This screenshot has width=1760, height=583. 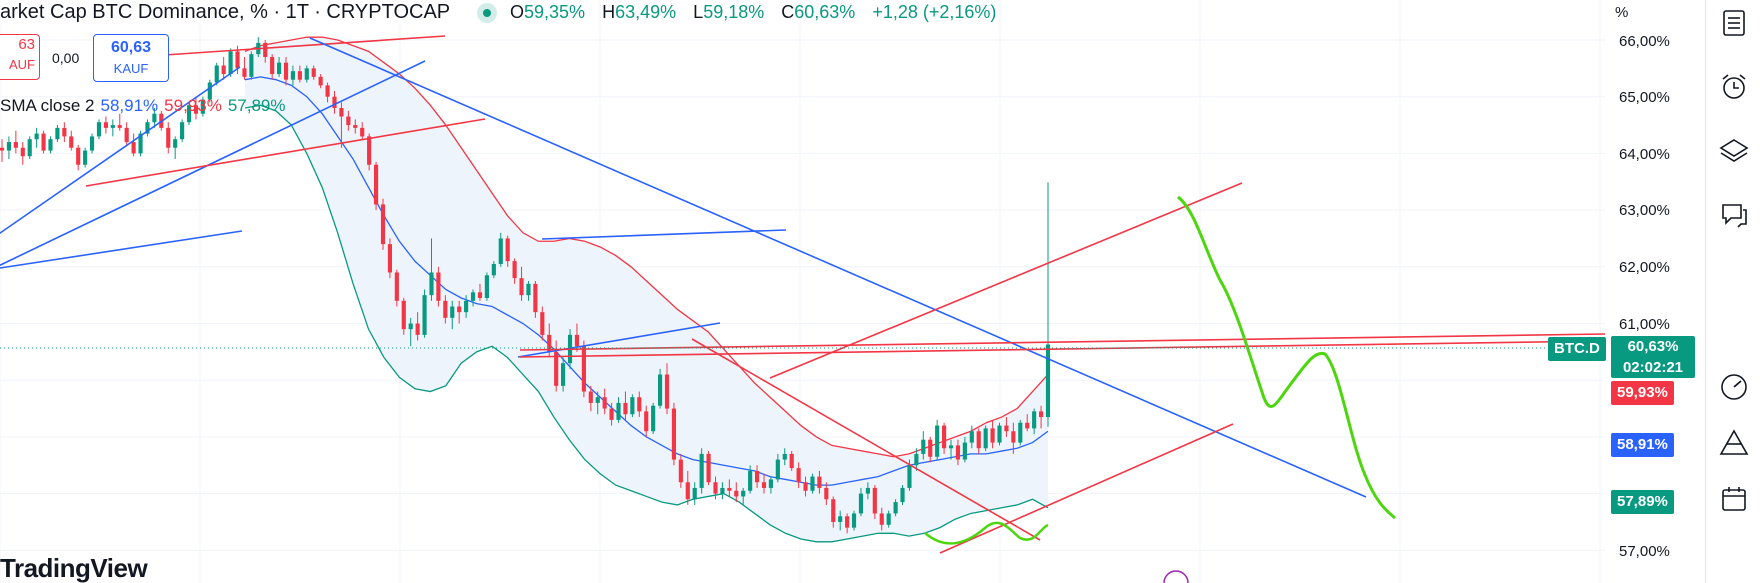 I want to click on market-status-dot, so click(x=487, y=13).